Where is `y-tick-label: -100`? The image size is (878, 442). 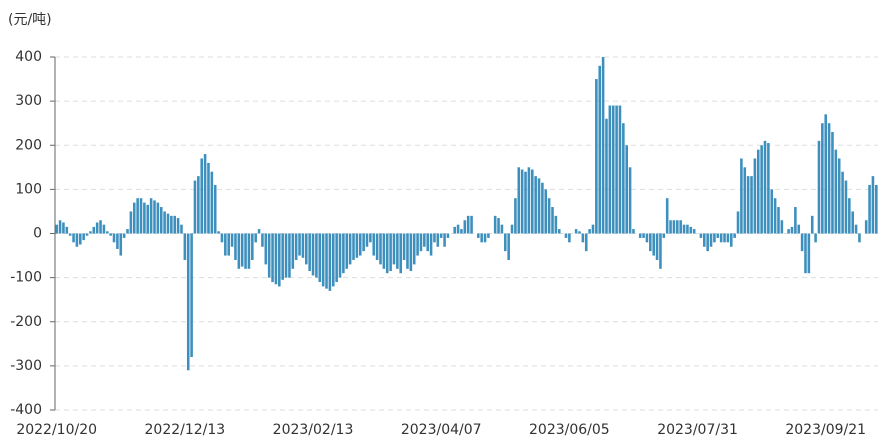
y-tick-label: -100 is located at coordinates (26, 278).